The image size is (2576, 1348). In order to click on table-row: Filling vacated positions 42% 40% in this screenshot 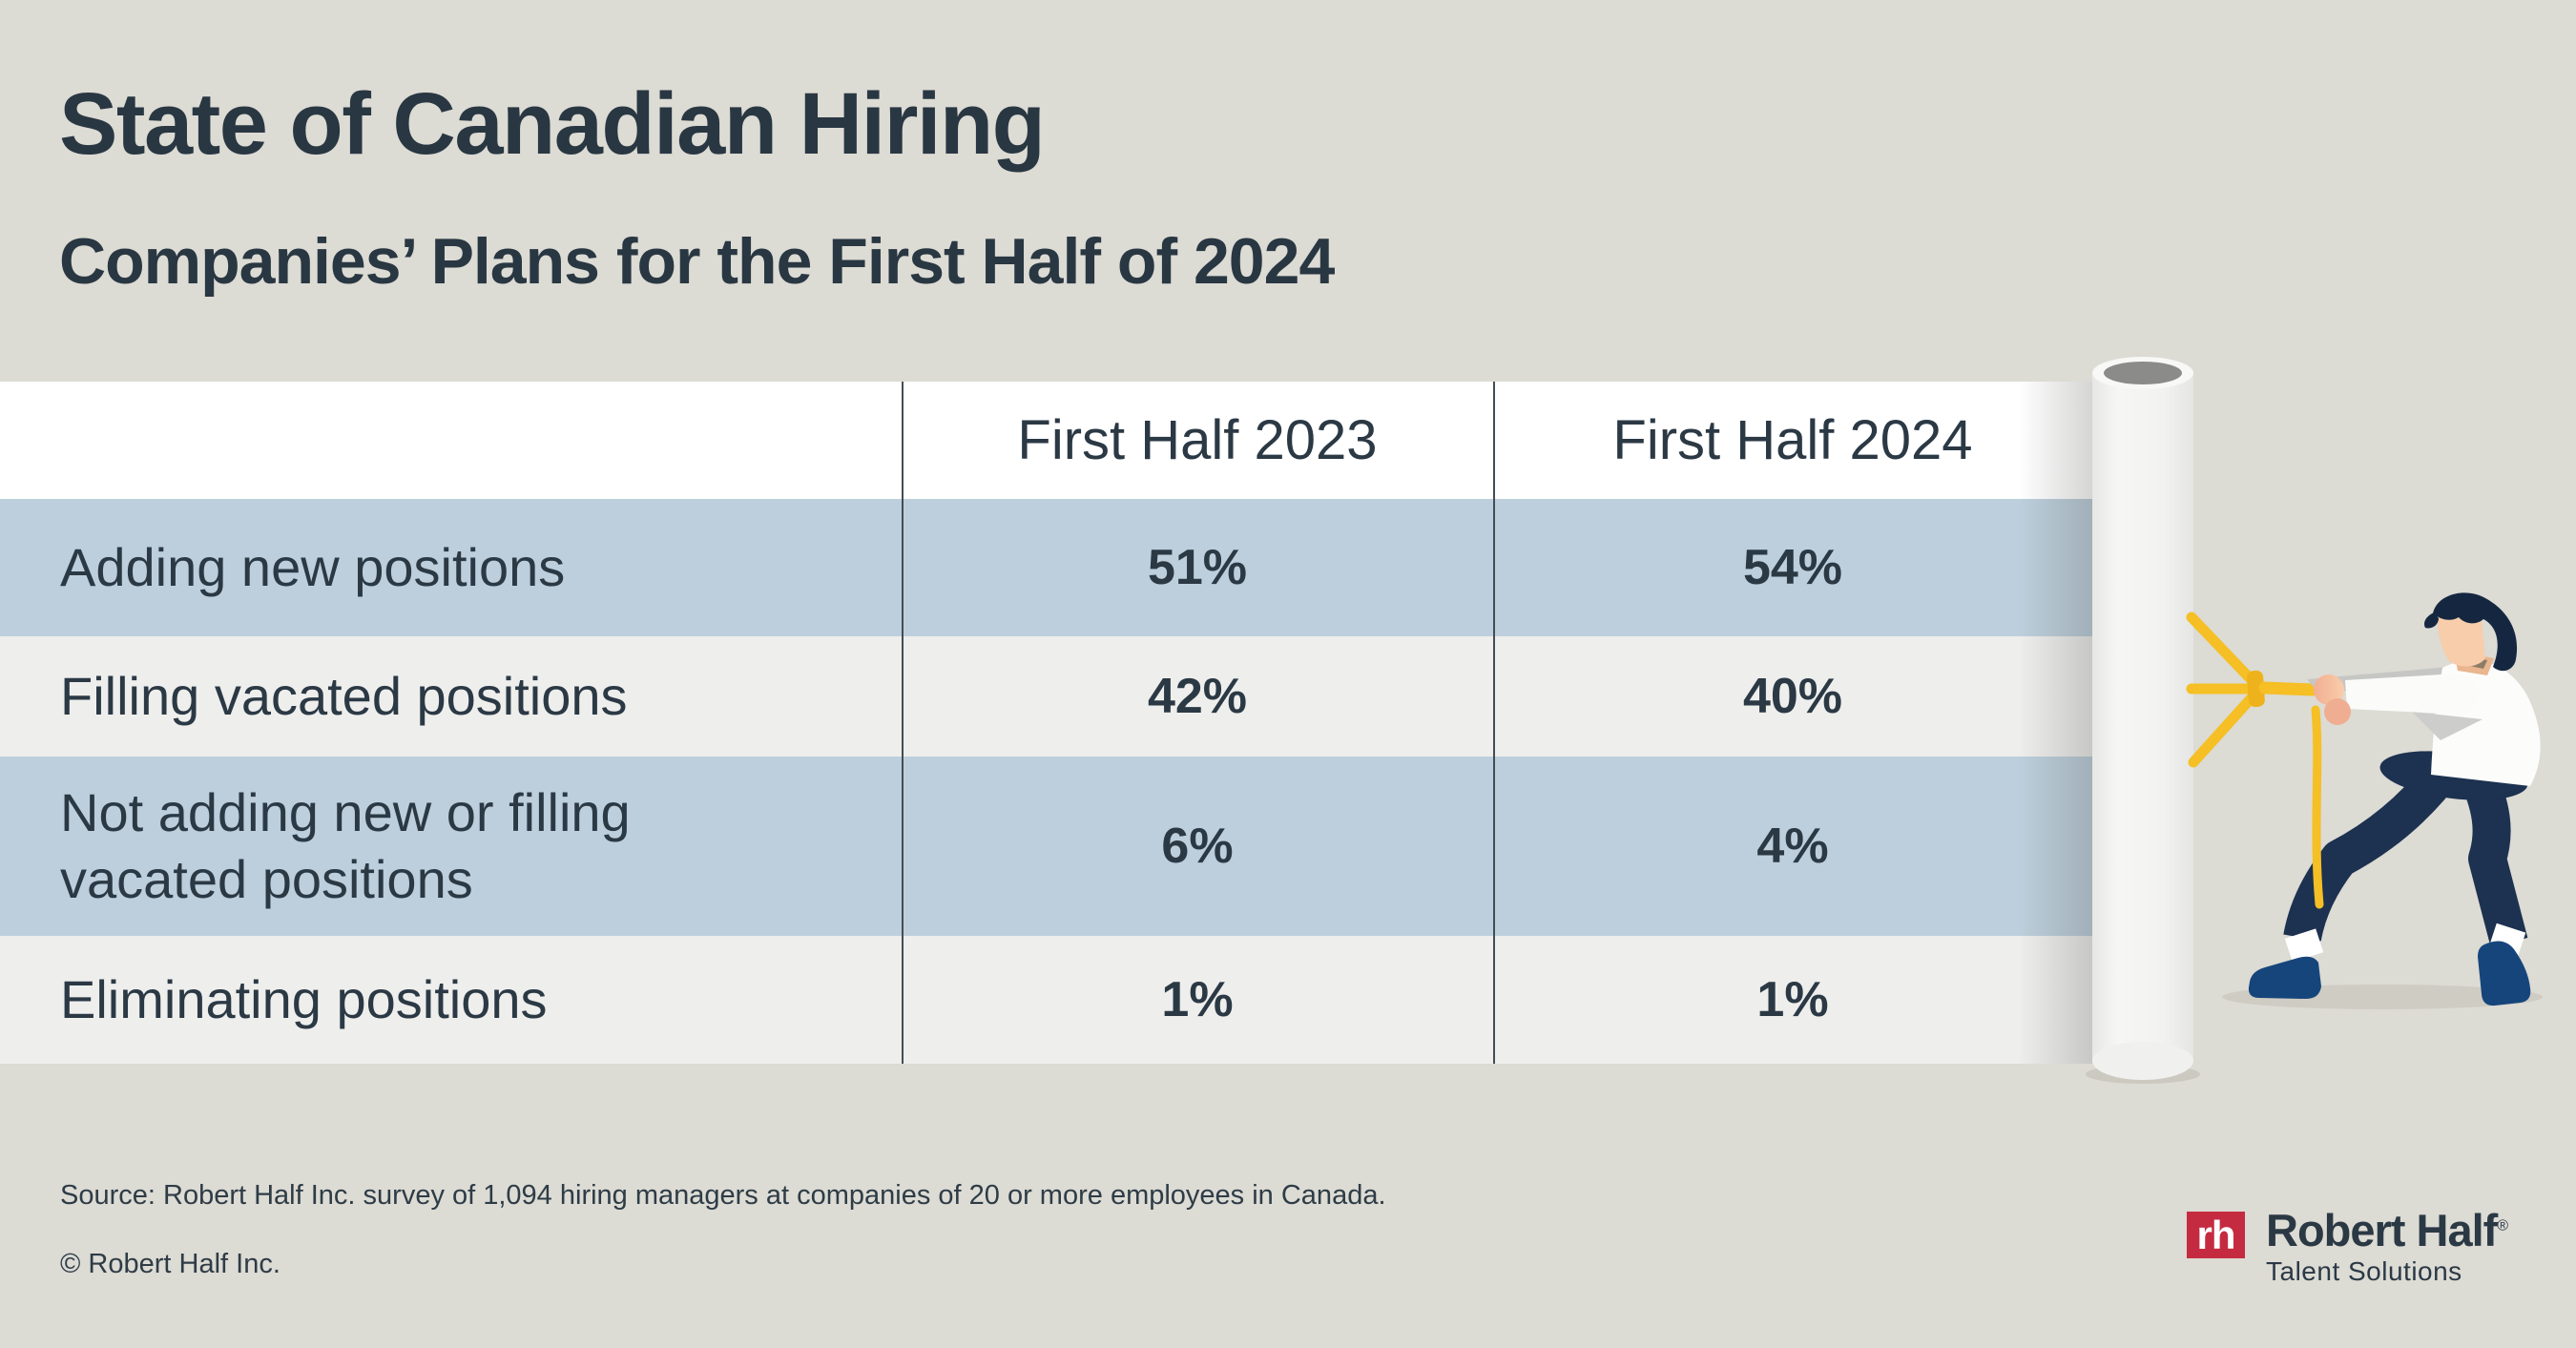, I will do `click(1046, 696)`.